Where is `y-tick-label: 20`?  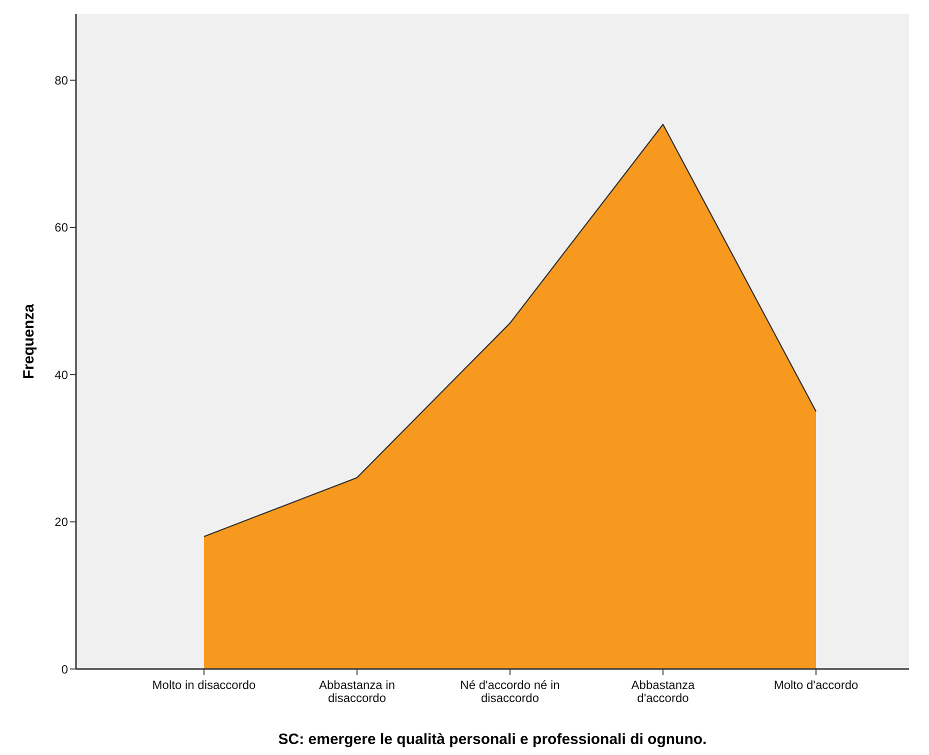 y-tick-label: 20 is located at coordinates (61, 522).